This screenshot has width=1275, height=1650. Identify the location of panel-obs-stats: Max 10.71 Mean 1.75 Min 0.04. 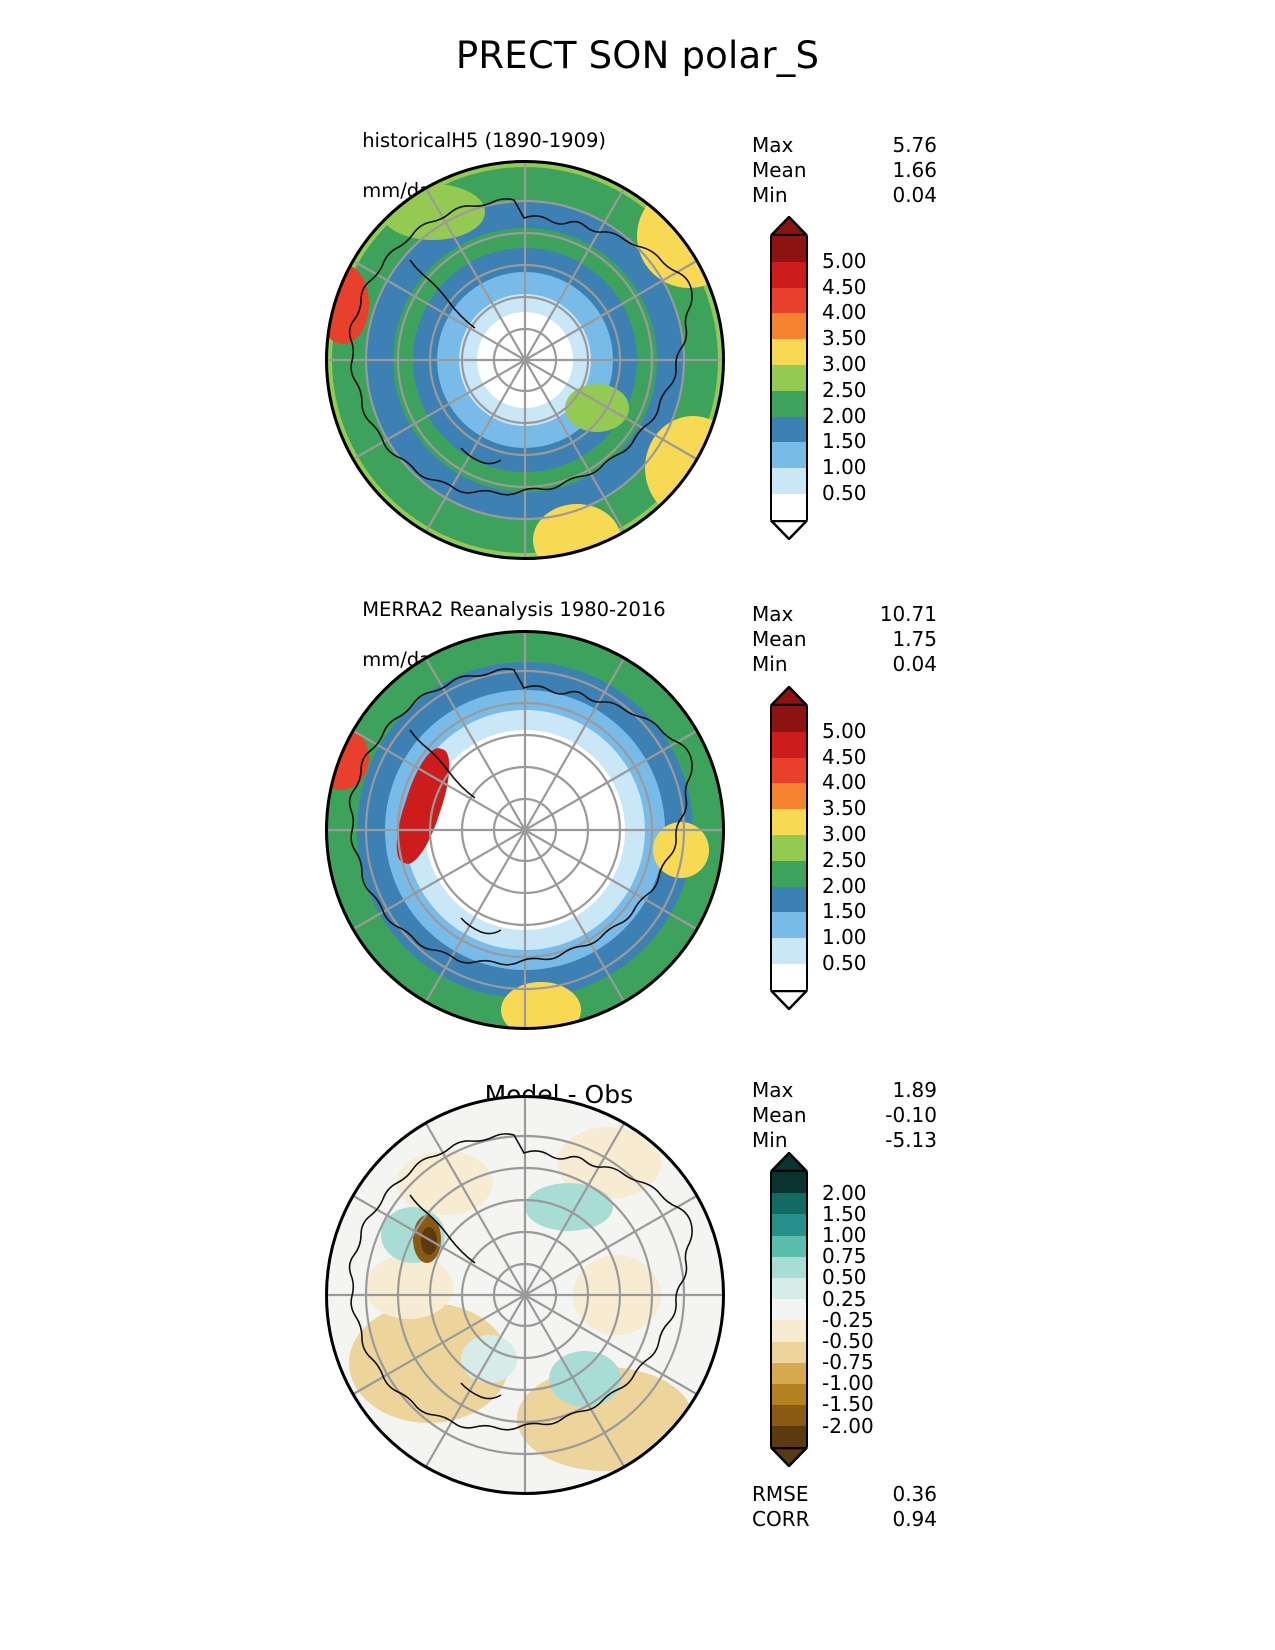
(844, 639).